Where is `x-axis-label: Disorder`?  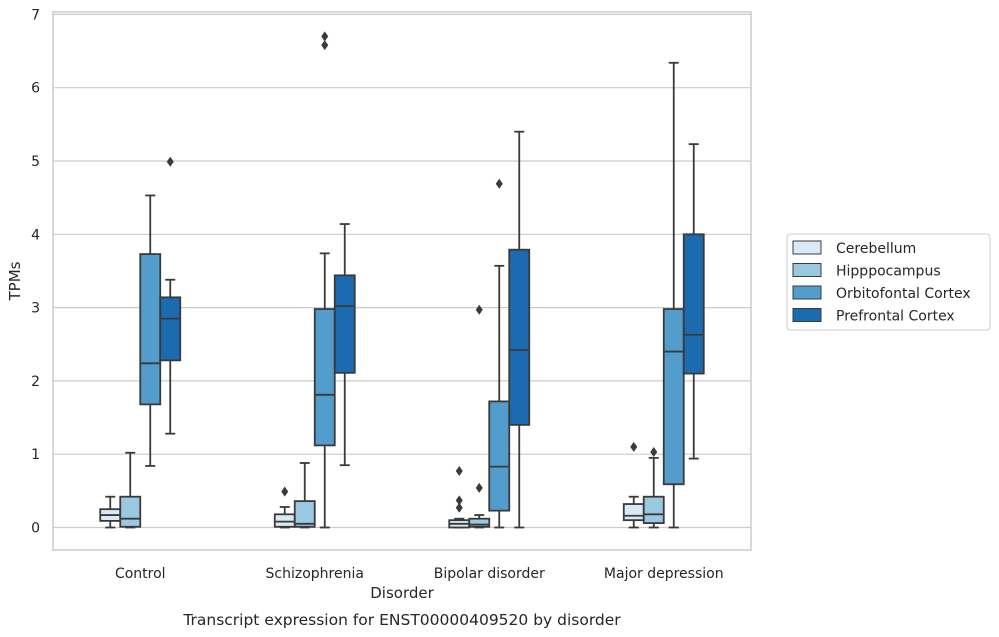 x-axis-label: Disorder is located at coordinates (402, 593).